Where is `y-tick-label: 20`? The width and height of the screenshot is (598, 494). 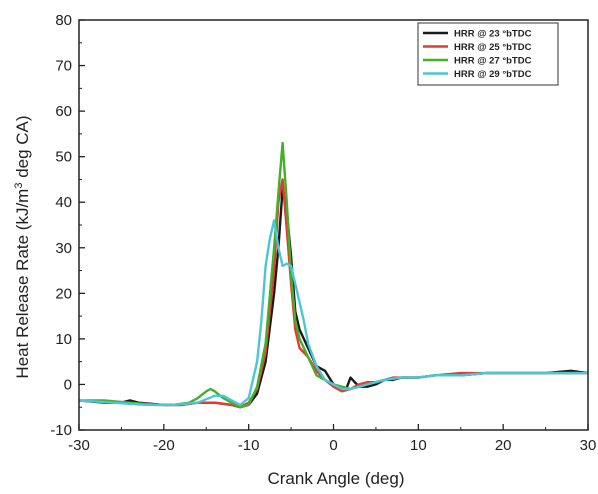
y-tick-label: 20 is located at coordinates (63, 293).